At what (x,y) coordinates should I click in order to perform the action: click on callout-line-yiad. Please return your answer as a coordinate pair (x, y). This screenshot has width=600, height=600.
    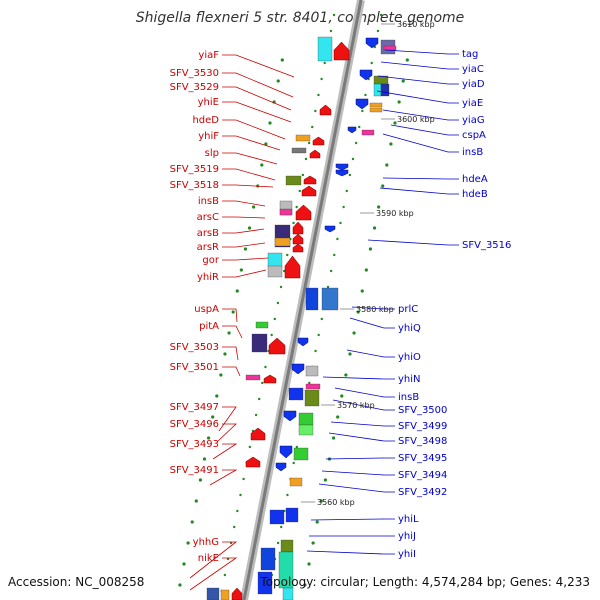
    Looking at the image, I should click on (418, 80).